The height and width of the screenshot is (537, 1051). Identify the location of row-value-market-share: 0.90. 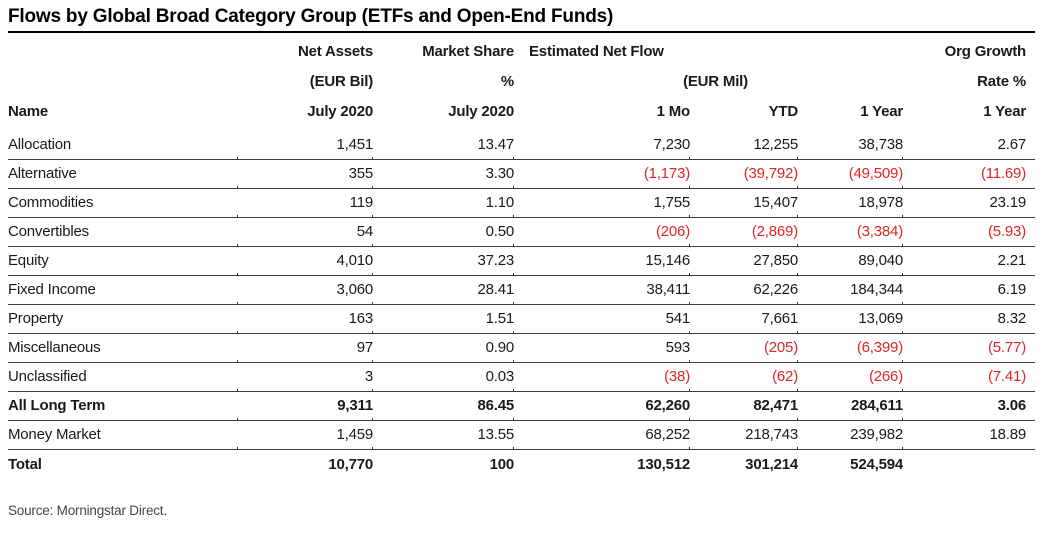
(443, 348).